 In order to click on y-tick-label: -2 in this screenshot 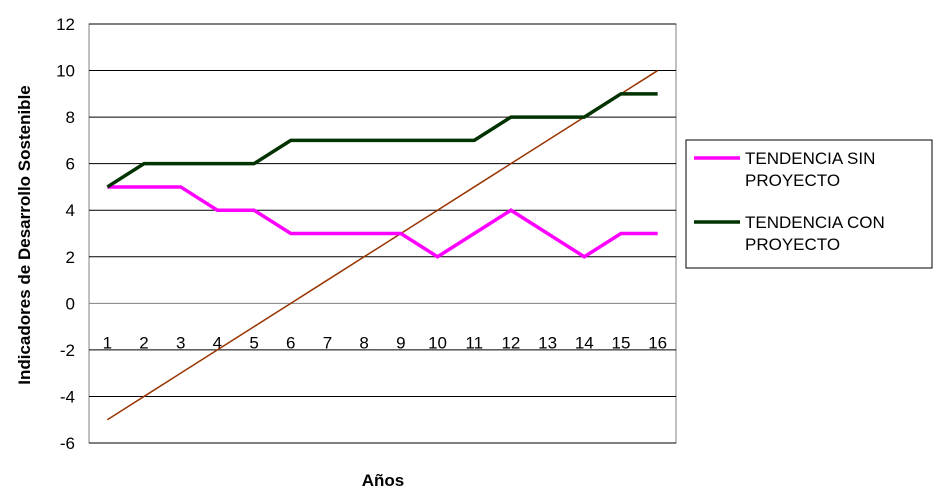, I will do `click(67, 350)`.